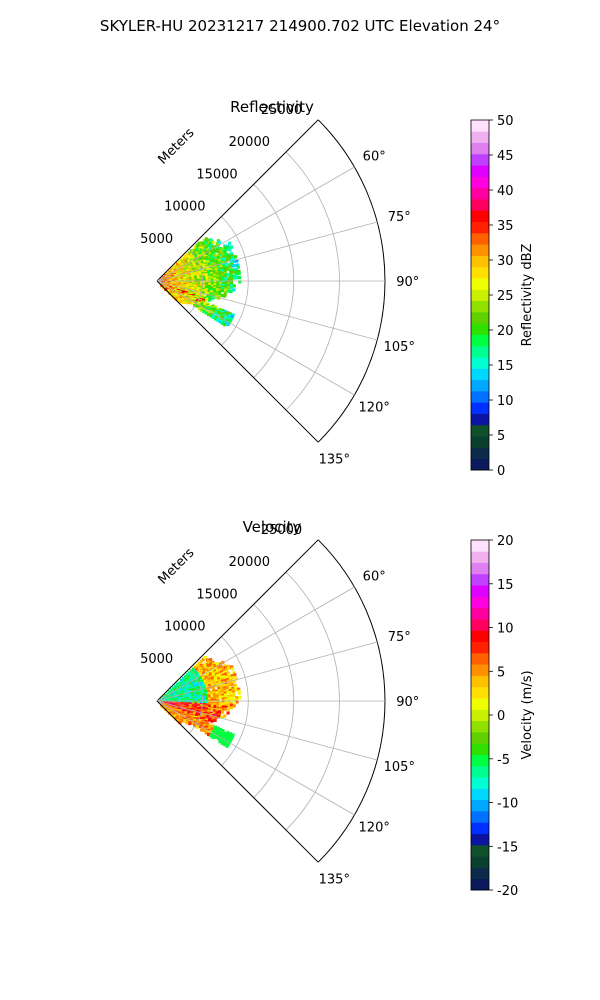 The width and height of the screenshot is (600, 1000). Describe the element at coordinates (177, 566) in the screenshot. I see `radial-axis-label: Meters` at that location.